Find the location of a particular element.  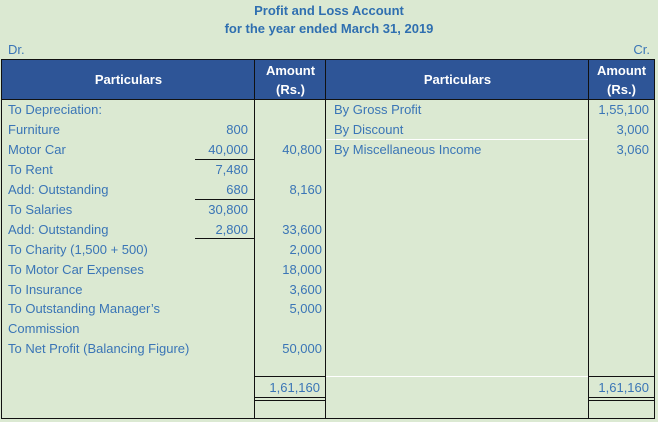

credit-row-label: By Discount is located at coordinates (369, 129).